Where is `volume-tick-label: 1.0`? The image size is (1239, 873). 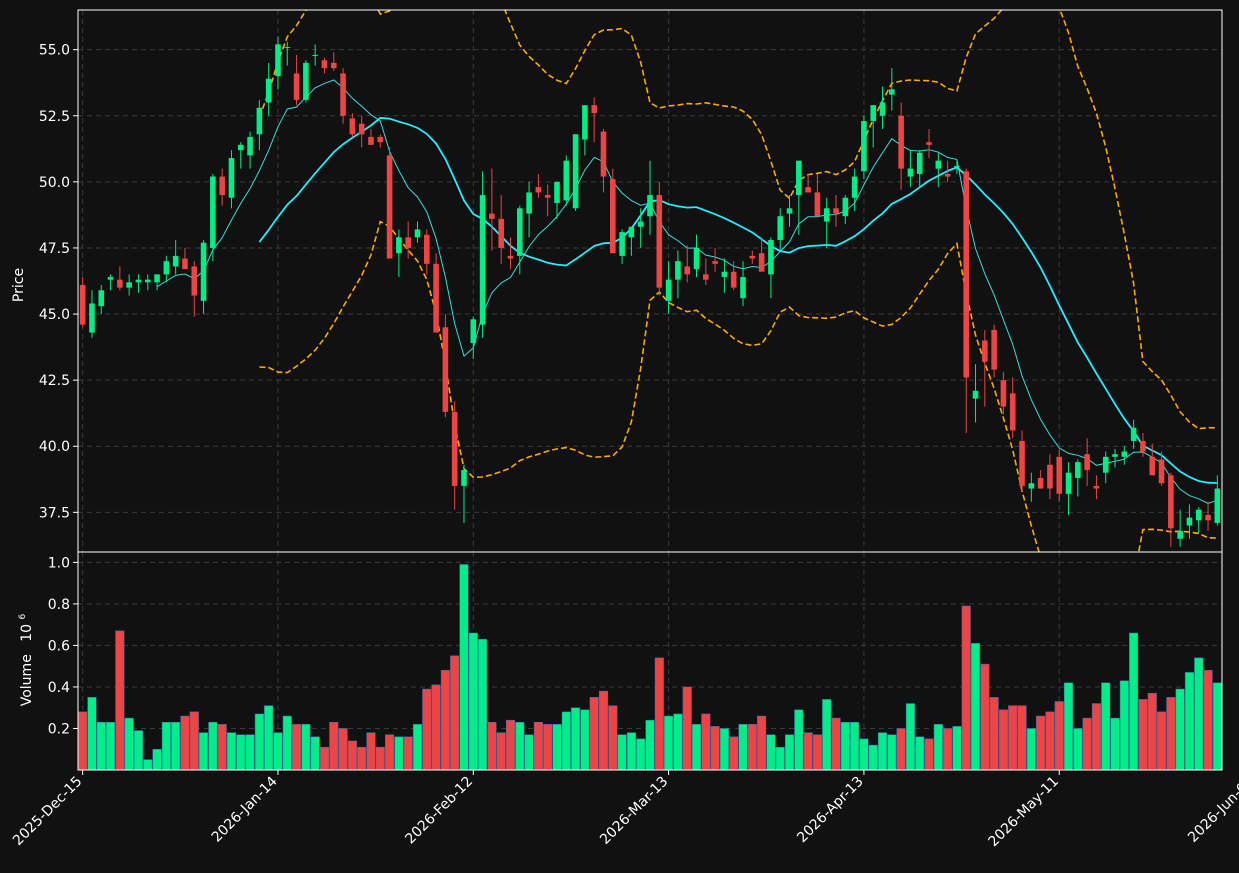
volume-tick-label: 1.0 is located at coordinates (59, 563).